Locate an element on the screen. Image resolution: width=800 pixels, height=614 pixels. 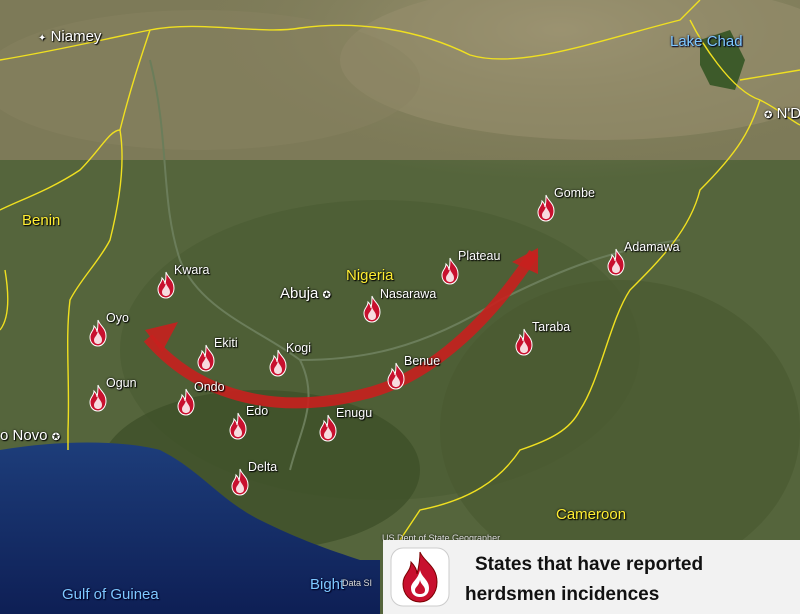
state-label: Nasarawa is located at coordinates (408, 294).